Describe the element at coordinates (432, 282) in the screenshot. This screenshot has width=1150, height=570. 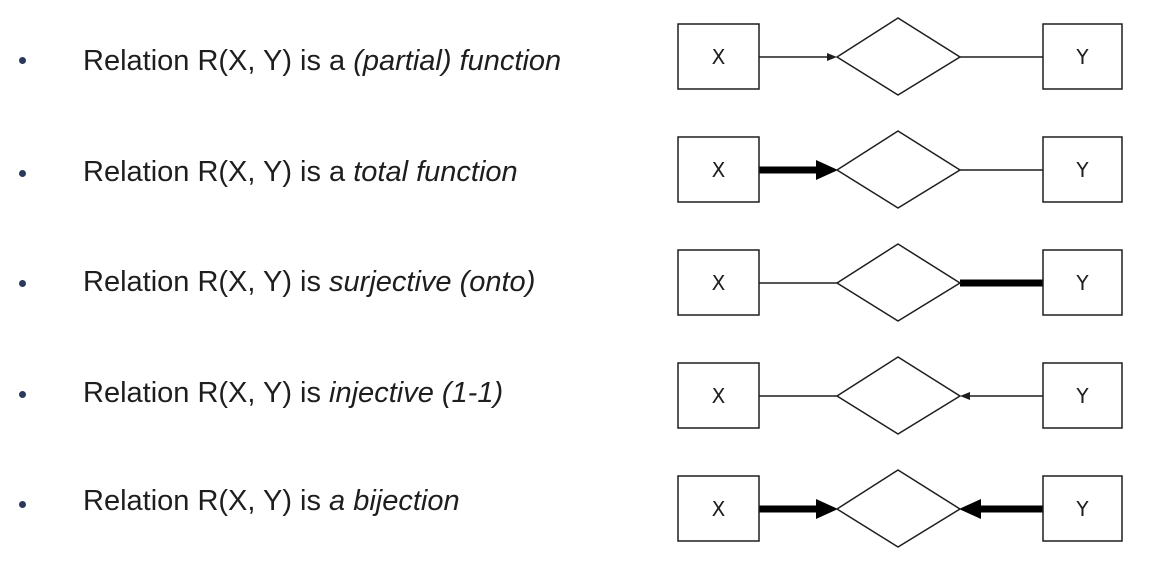
I see `statement-property: surjective (onto)` at that location.